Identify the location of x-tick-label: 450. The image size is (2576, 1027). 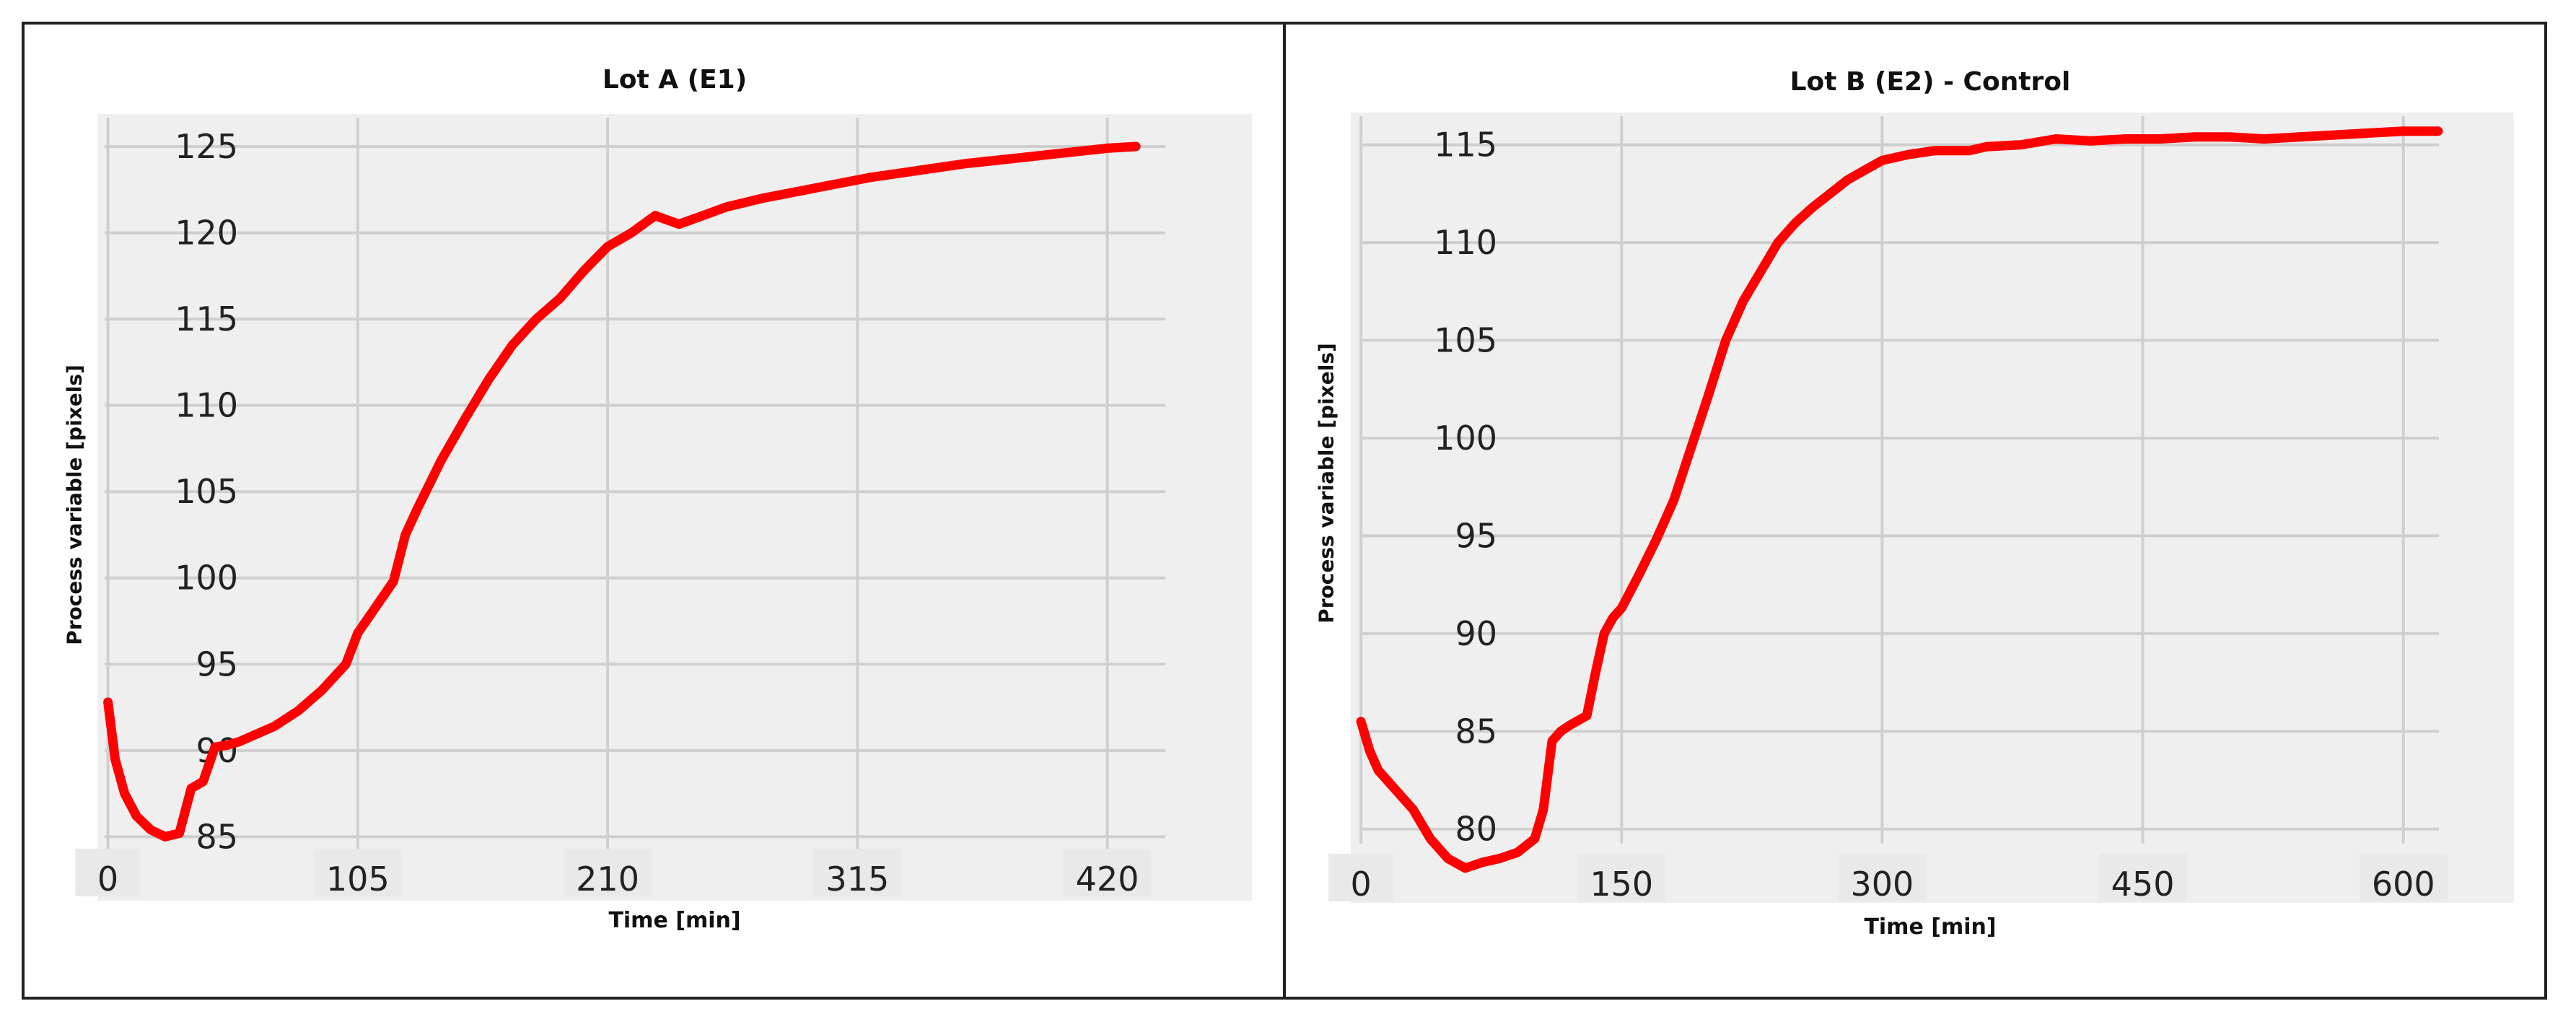
(2143, 884).